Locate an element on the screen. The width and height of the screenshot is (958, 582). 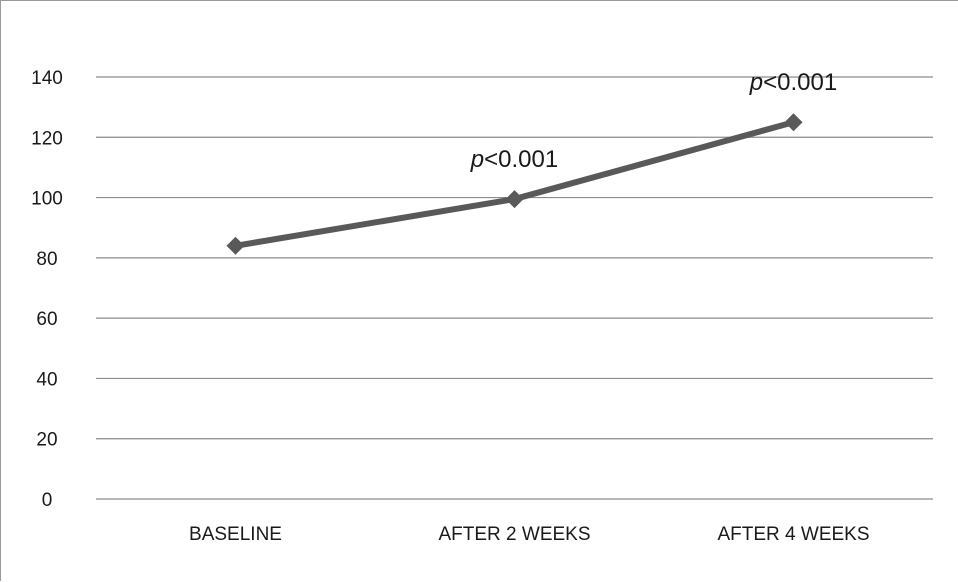
x-category-label: AFTER 2 WEEKS is located at coordinates (514, 534).